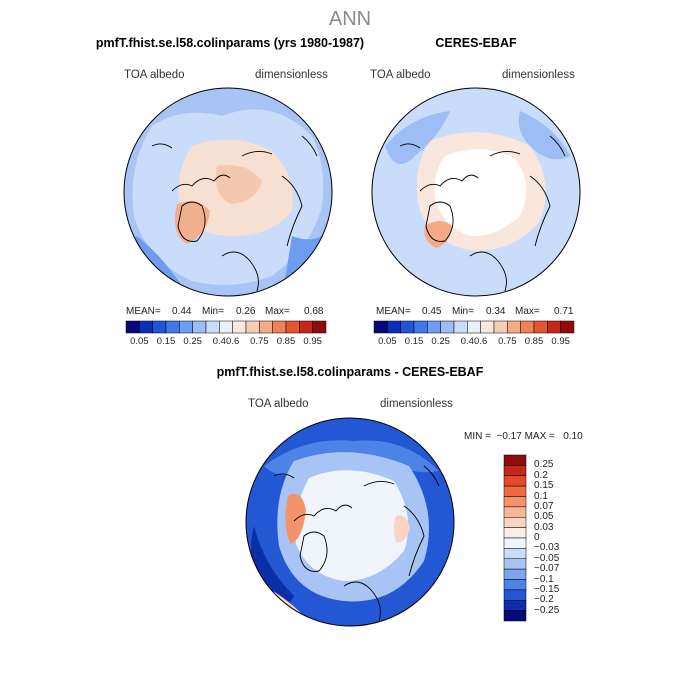 Image resolution: width=700 pixels, height=700 pixels. What do you see at coordinates (234, 213) in the screenshot?
I see `panel1-coastlines` at bounding box center [234, 213].